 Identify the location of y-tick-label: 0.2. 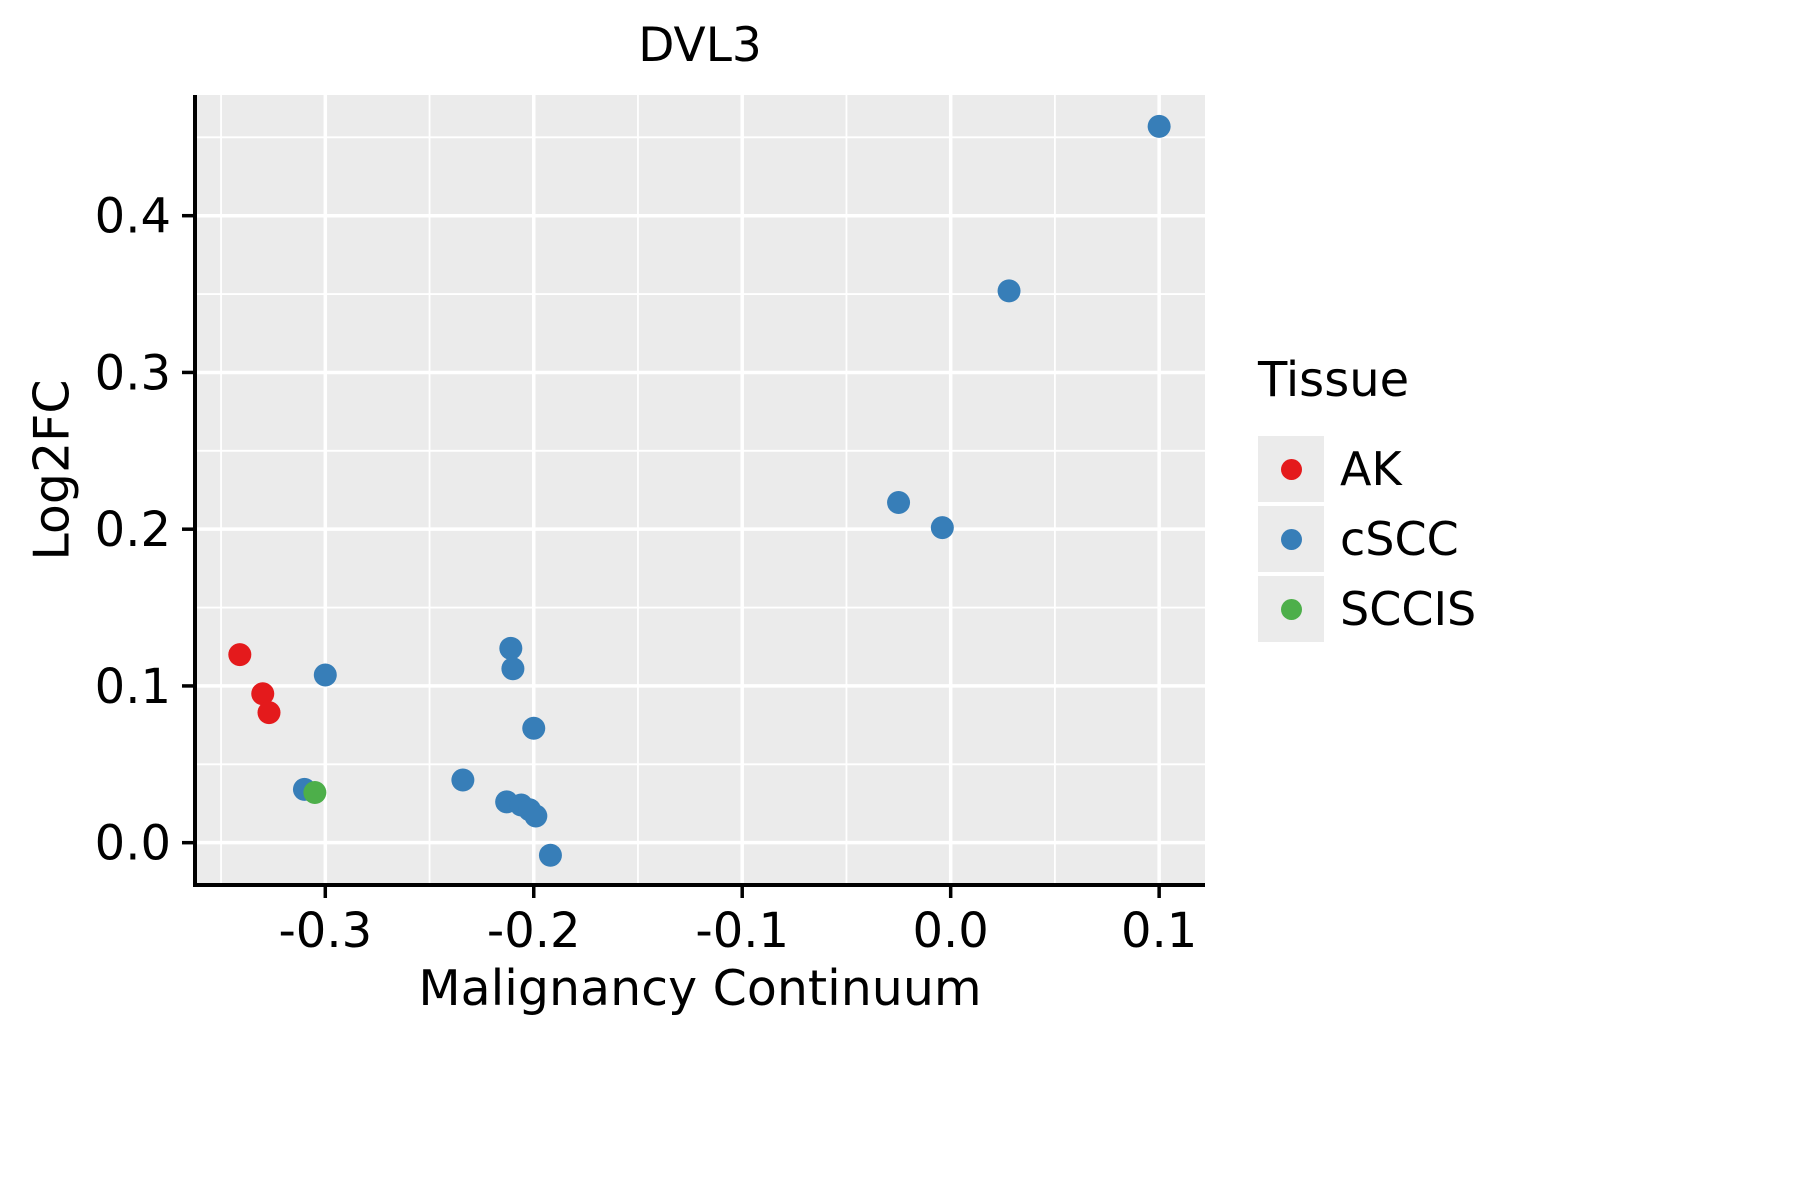
(133, 530).